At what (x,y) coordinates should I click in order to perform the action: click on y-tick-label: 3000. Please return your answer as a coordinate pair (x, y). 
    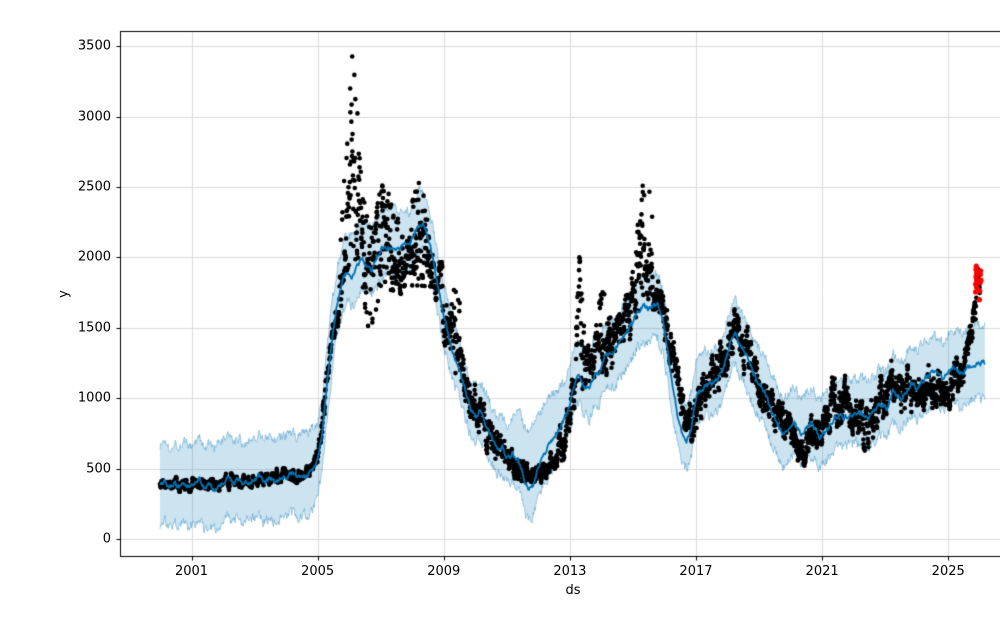
    Looking at the image, I should click on (94, 117).